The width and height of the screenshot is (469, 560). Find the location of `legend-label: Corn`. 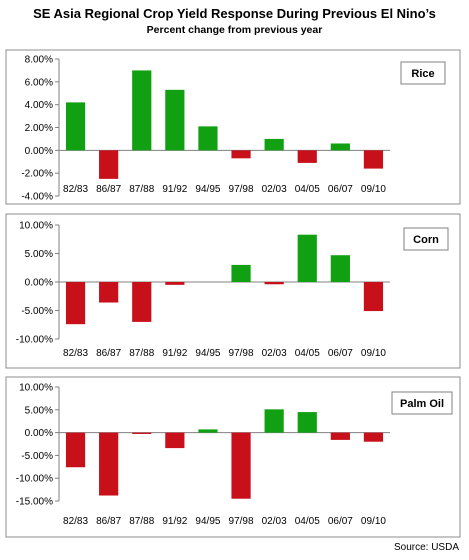

legend-label: Corn is located at coordinates (426, 240).